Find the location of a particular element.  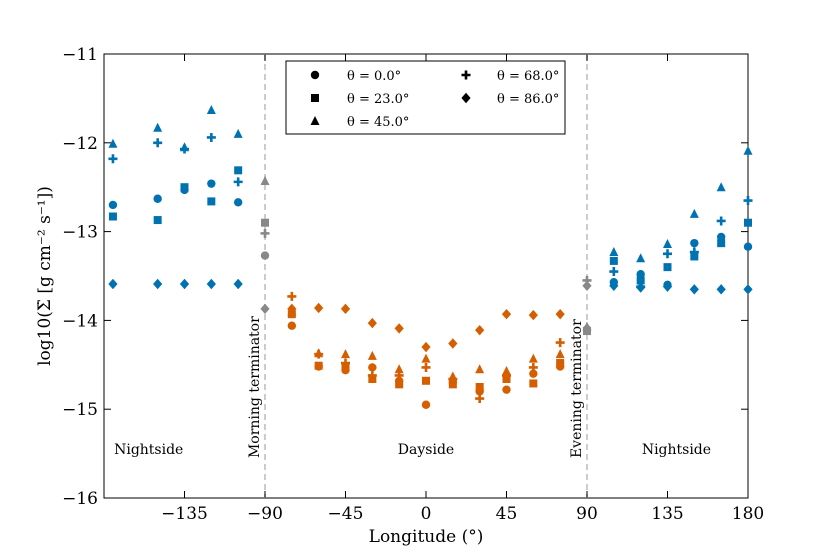

x-tick-label: −45 is located at coordinates (346, 514).